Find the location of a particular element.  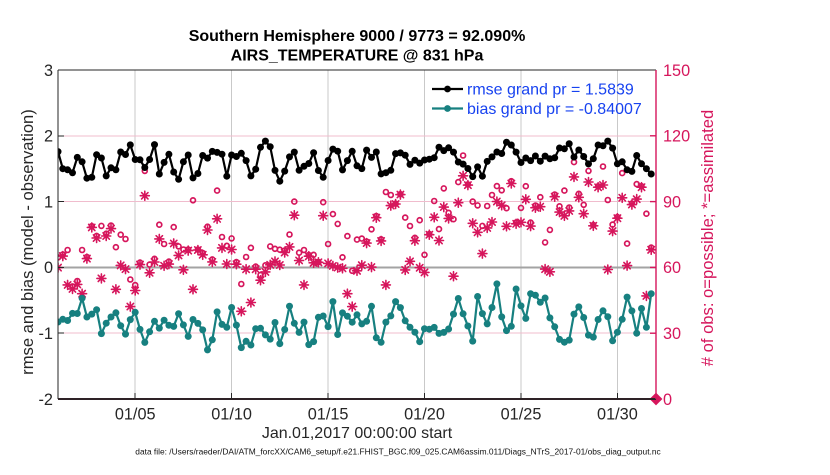

svg-text: 01/05 is located at coordinates (135, 415).